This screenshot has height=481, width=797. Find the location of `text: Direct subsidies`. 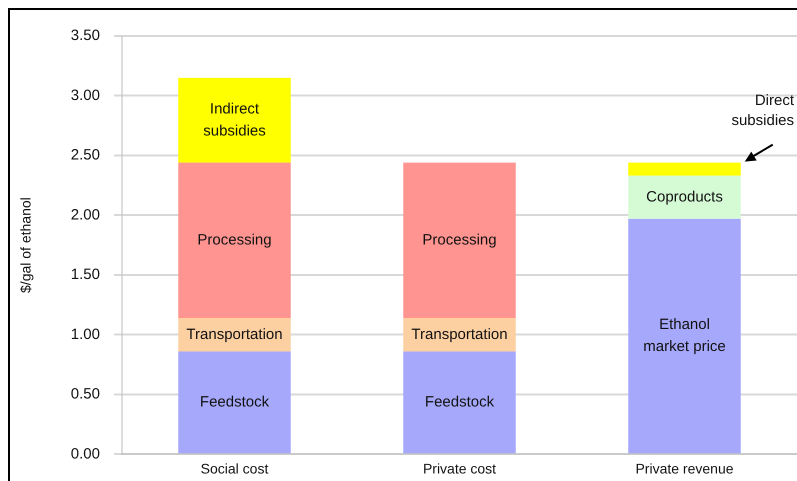

text: Direct subsidies is located at coordinates (763, 110).